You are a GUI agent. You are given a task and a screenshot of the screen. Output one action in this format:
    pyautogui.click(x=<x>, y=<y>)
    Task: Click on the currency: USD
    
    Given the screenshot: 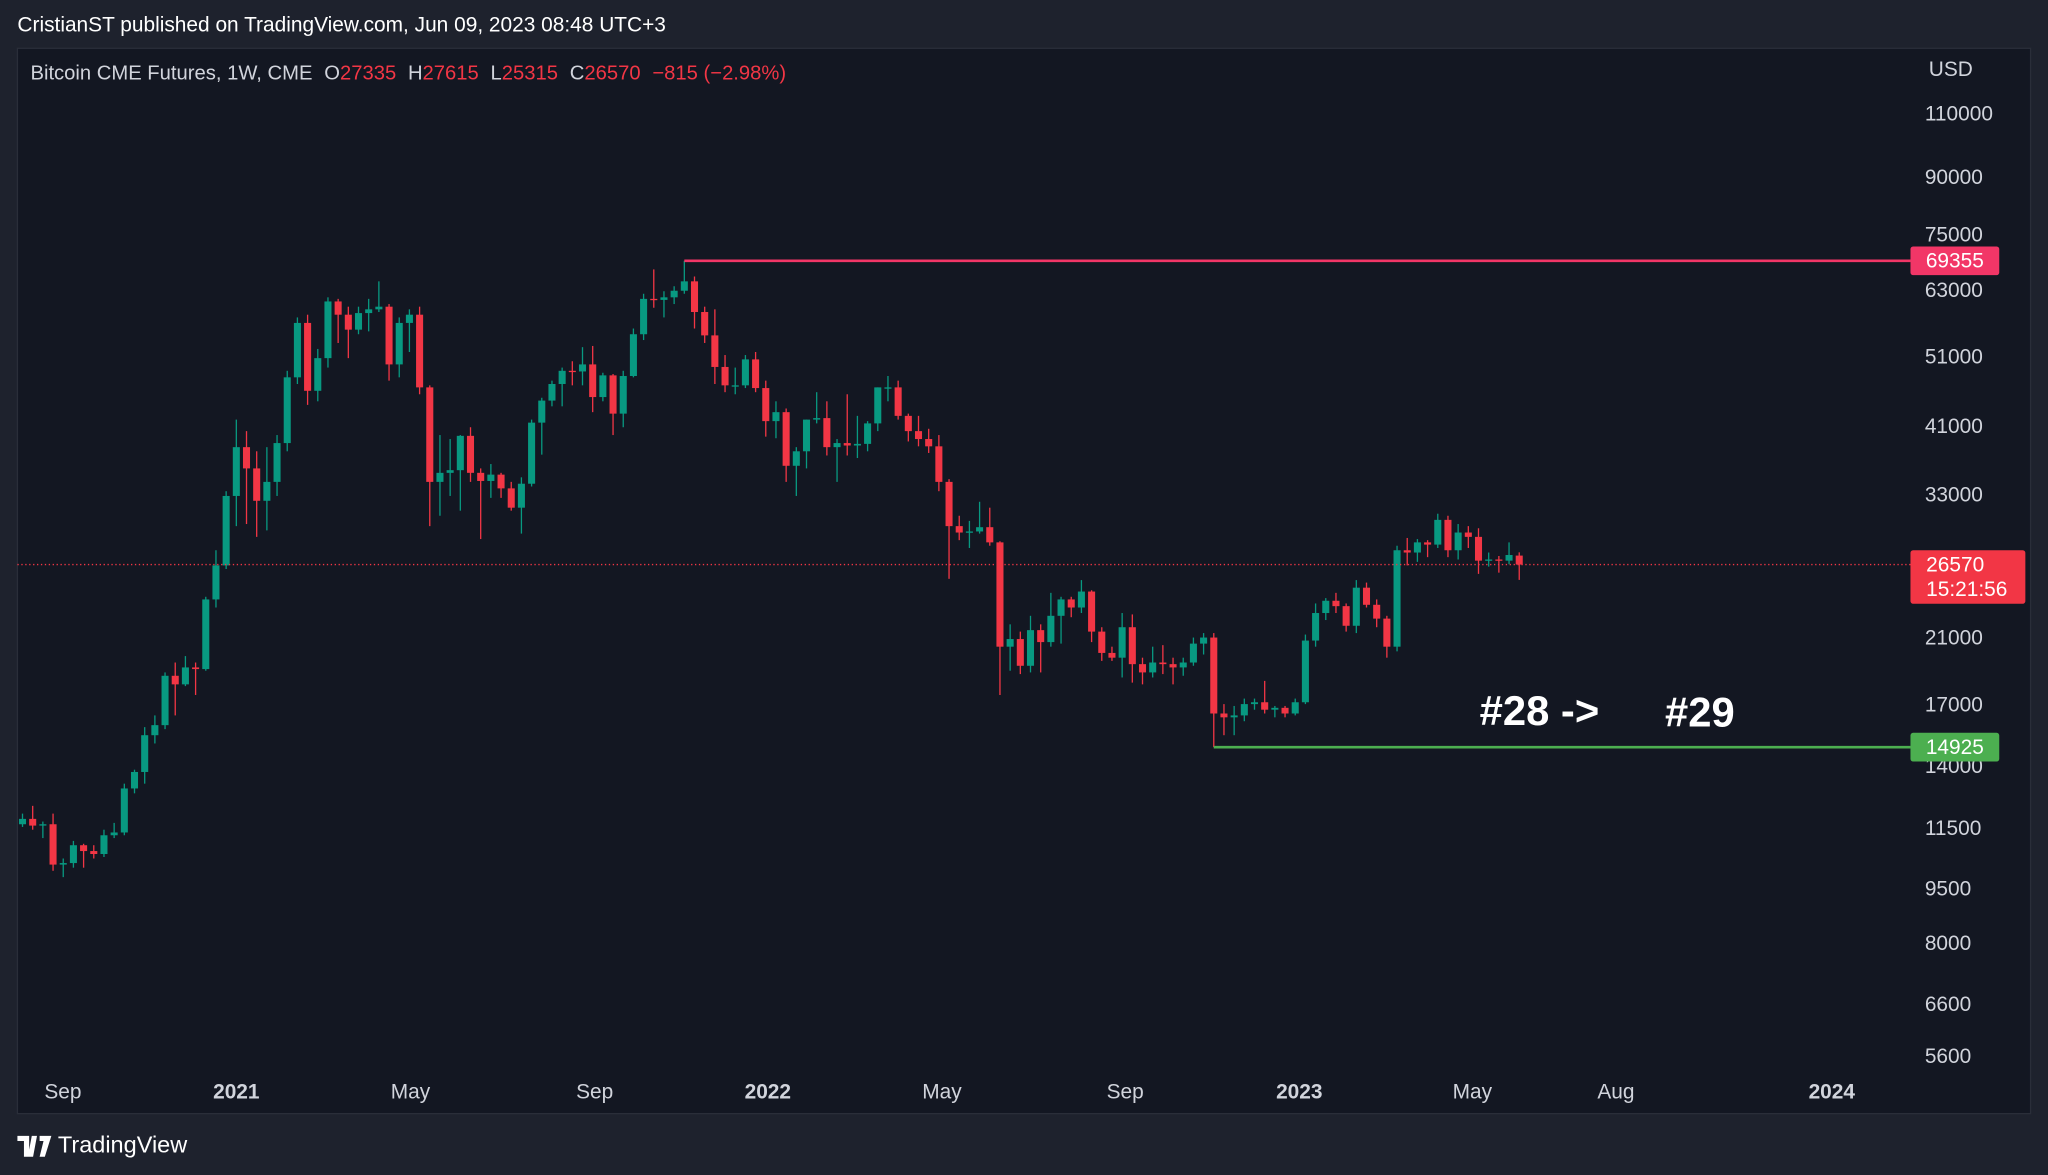 What is the action you would take?
    pyautogui.click(x=1951, y=69)
    